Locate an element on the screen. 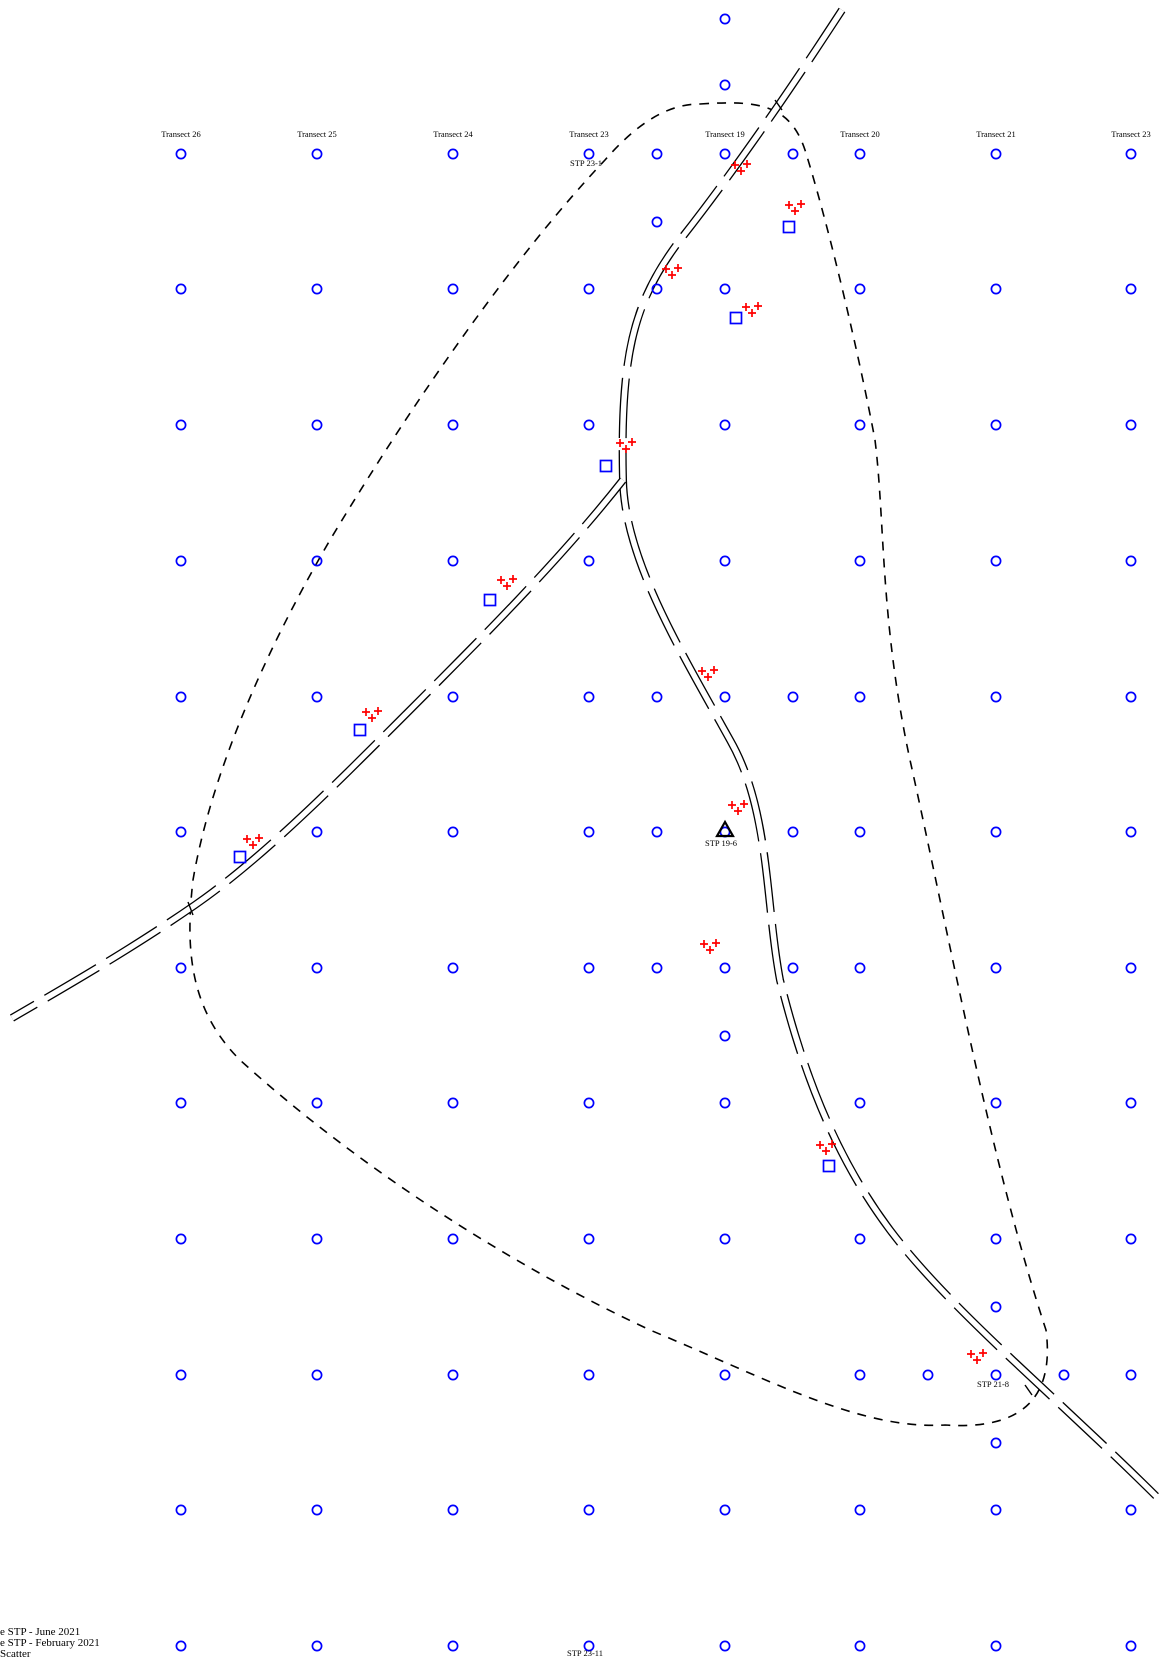 Image resolution: width=1160 pixels, height=1660 pixels. triangle-icon is located at coordinates (725, 828).